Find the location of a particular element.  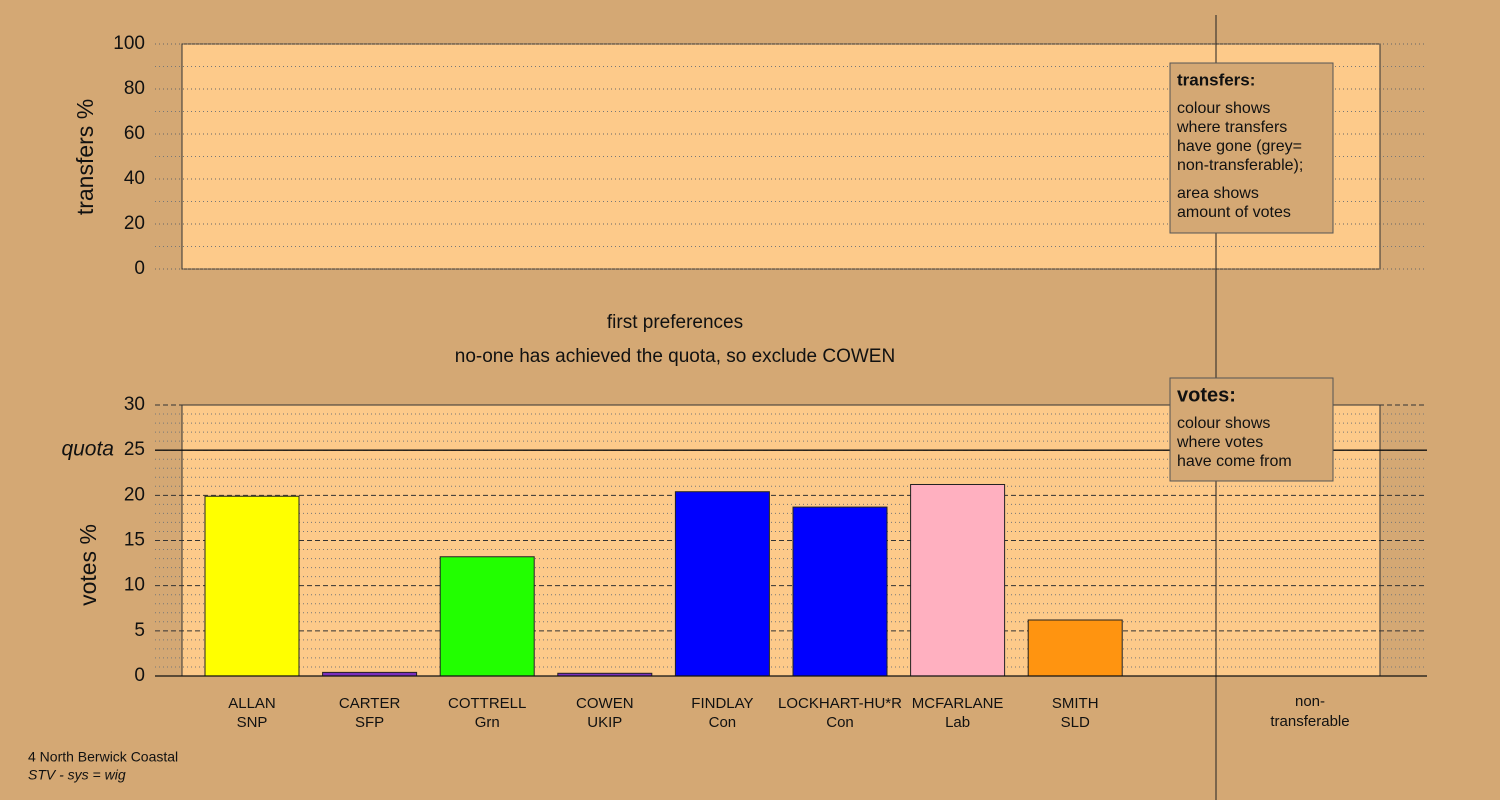

x-tick-label: SMITH is located at coordinates (1075, 703).